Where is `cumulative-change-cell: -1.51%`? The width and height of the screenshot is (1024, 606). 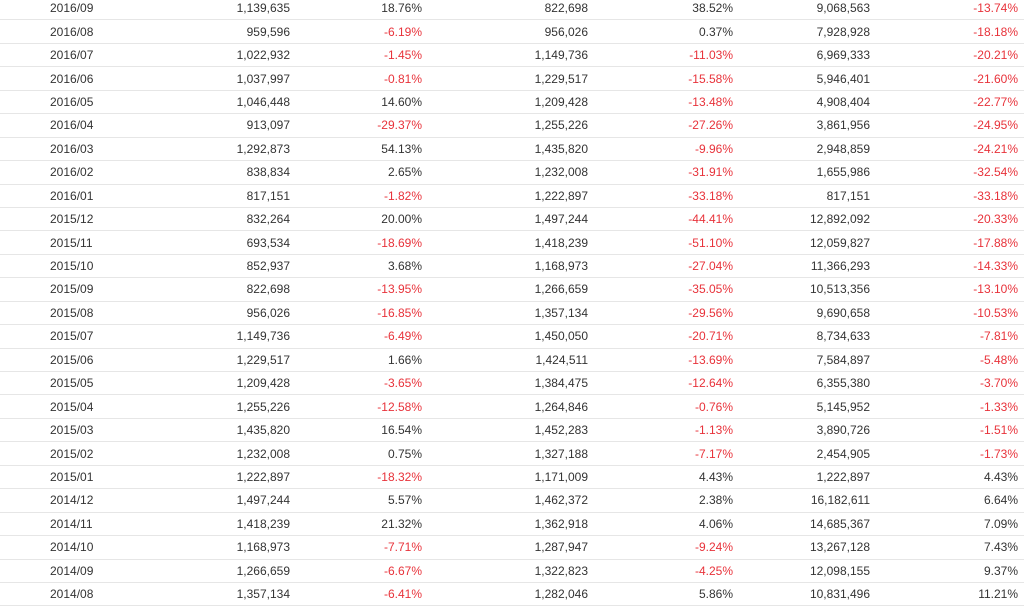
cumulative-change-cell: -1.51% is located at coordinates (954, 430).